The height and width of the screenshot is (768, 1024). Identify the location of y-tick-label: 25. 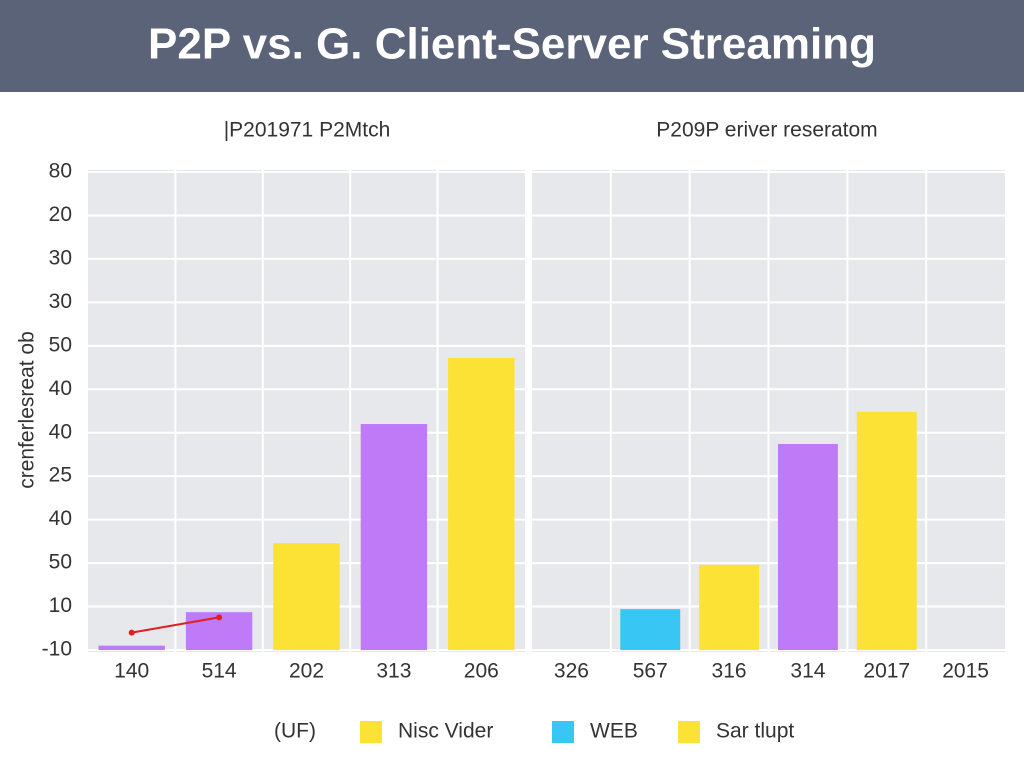
(60, 475).